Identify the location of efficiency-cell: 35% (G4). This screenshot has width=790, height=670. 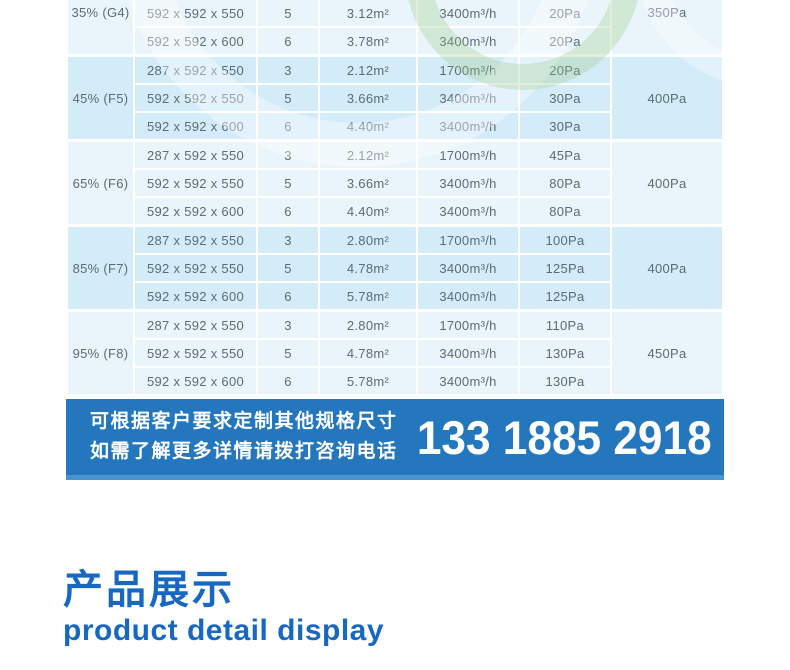
(100, 27).